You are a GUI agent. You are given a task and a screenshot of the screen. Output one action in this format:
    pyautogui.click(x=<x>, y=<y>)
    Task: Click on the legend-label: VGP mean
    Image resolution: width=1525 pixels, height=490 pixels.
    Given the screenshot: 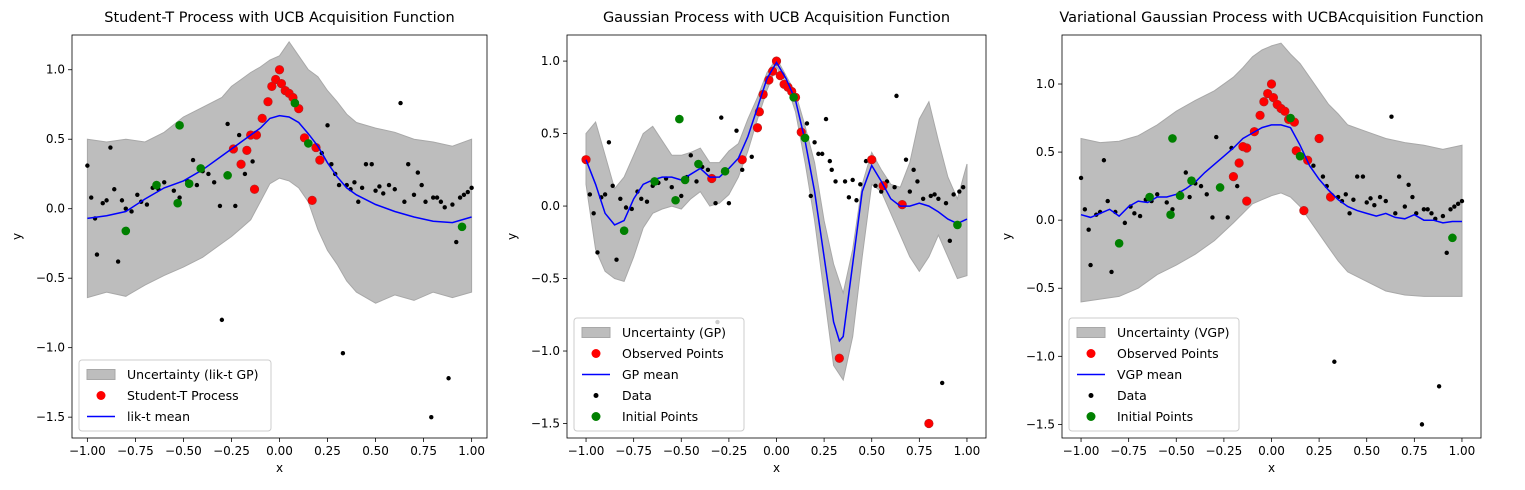 What is the action you would take?
    pyautogui.click(x=1149, y=374)
    